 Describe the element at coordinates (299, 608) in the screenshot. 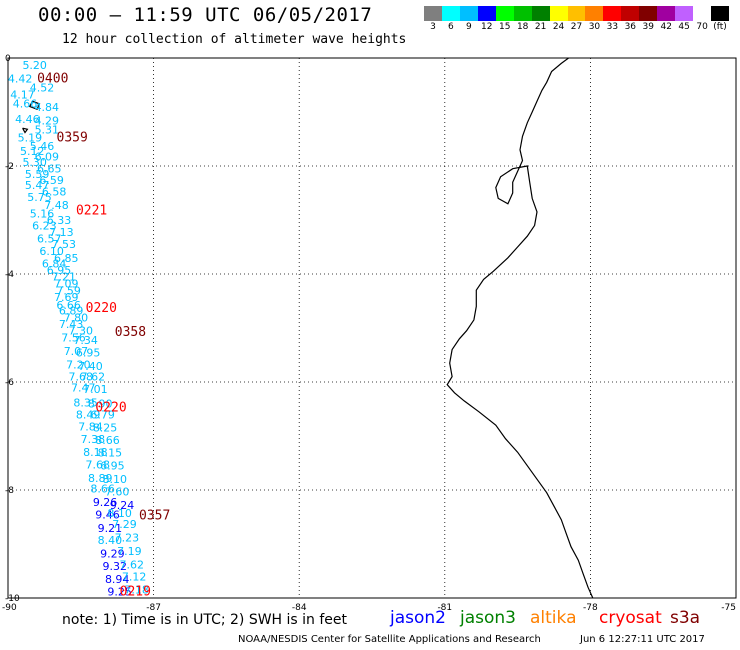

I see `x-tick-label: -84` at that location.